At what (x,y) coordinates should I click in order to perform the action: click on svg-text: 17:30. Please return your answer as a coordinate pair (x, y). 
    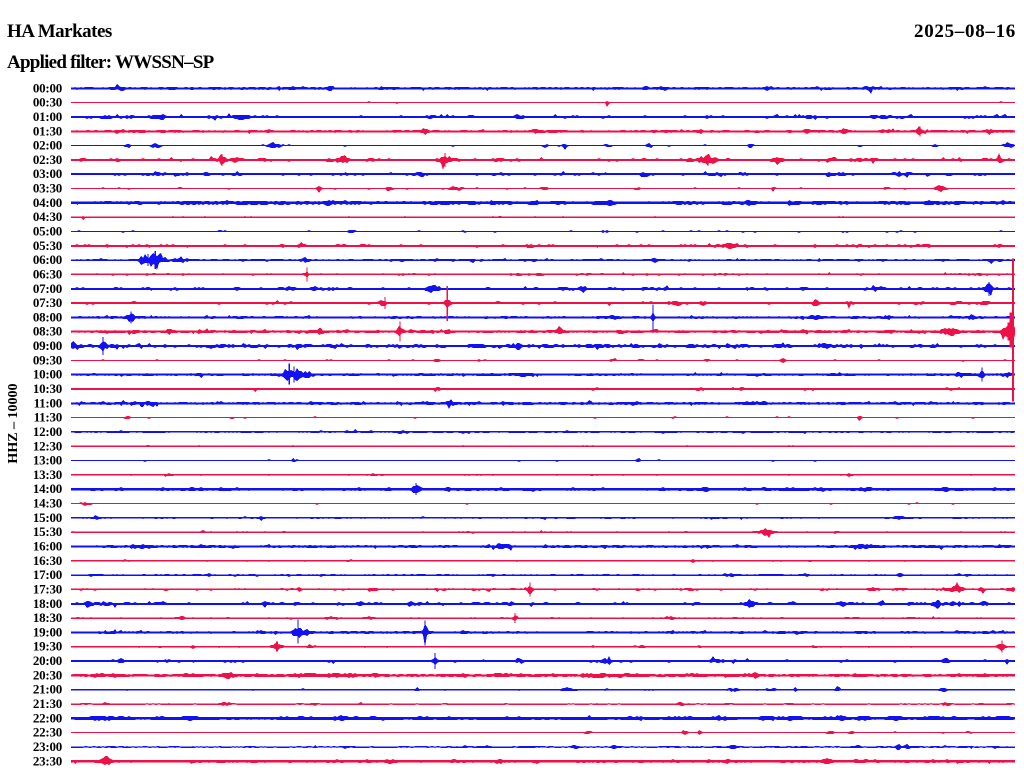
    Looking at the image, I should click on (47, 588).